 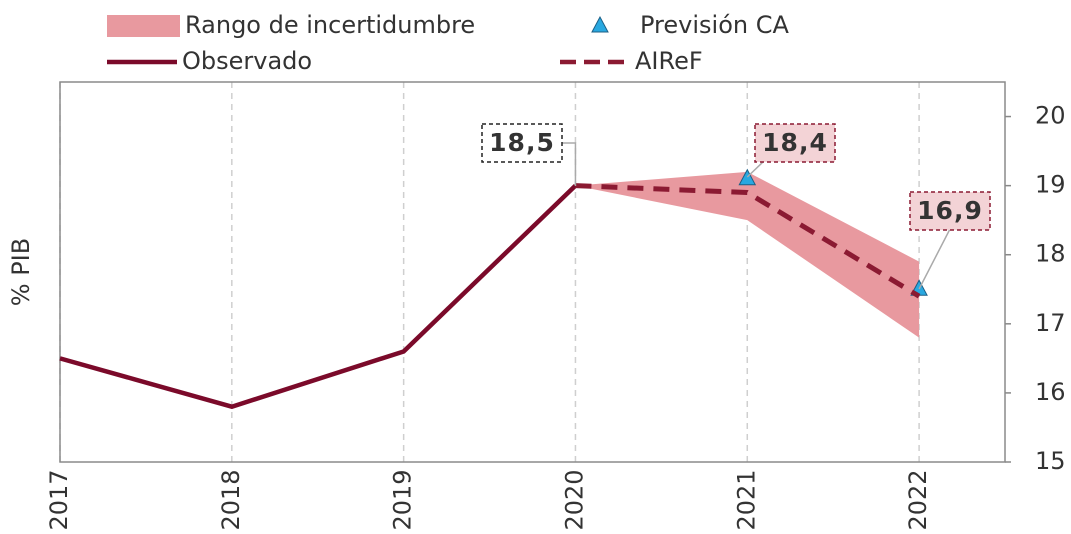 What do you see at coordinates (747, 177) in the screenshot?
I see `forecast-marker` at bounding box center [747, 177].